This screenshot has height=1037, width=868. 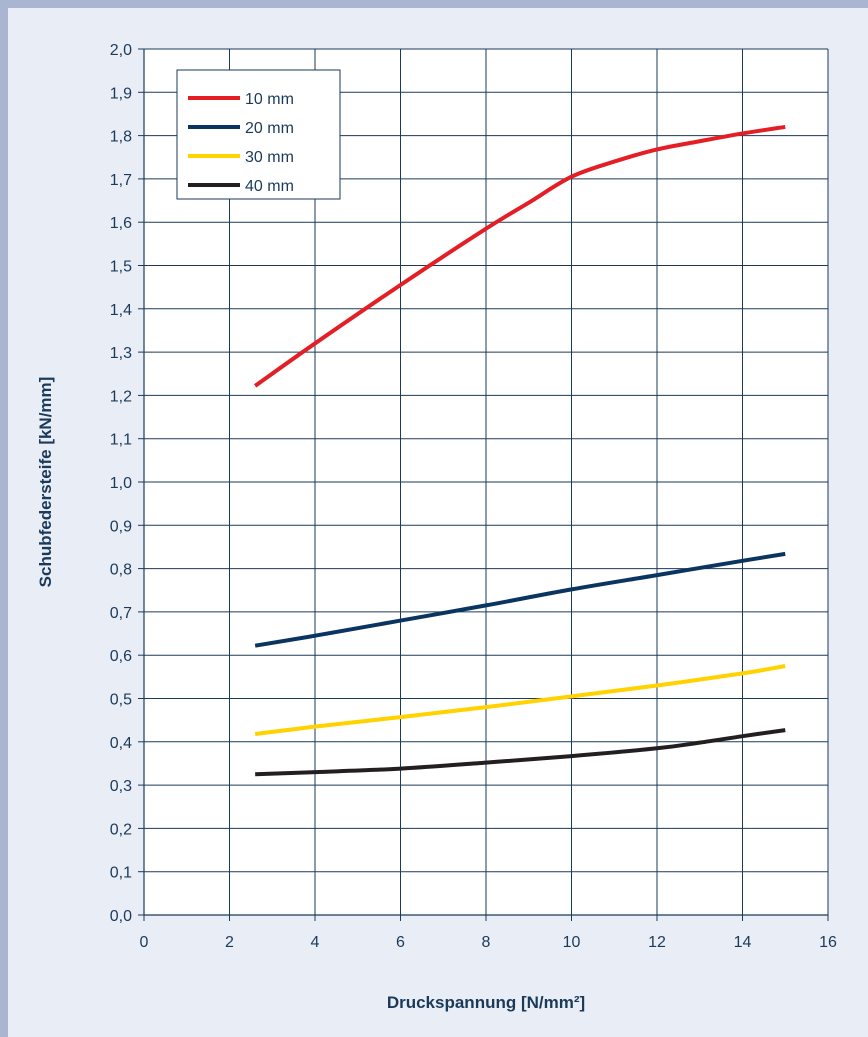 I want to click on series-line-20-mm, so click(x=520, y=599).